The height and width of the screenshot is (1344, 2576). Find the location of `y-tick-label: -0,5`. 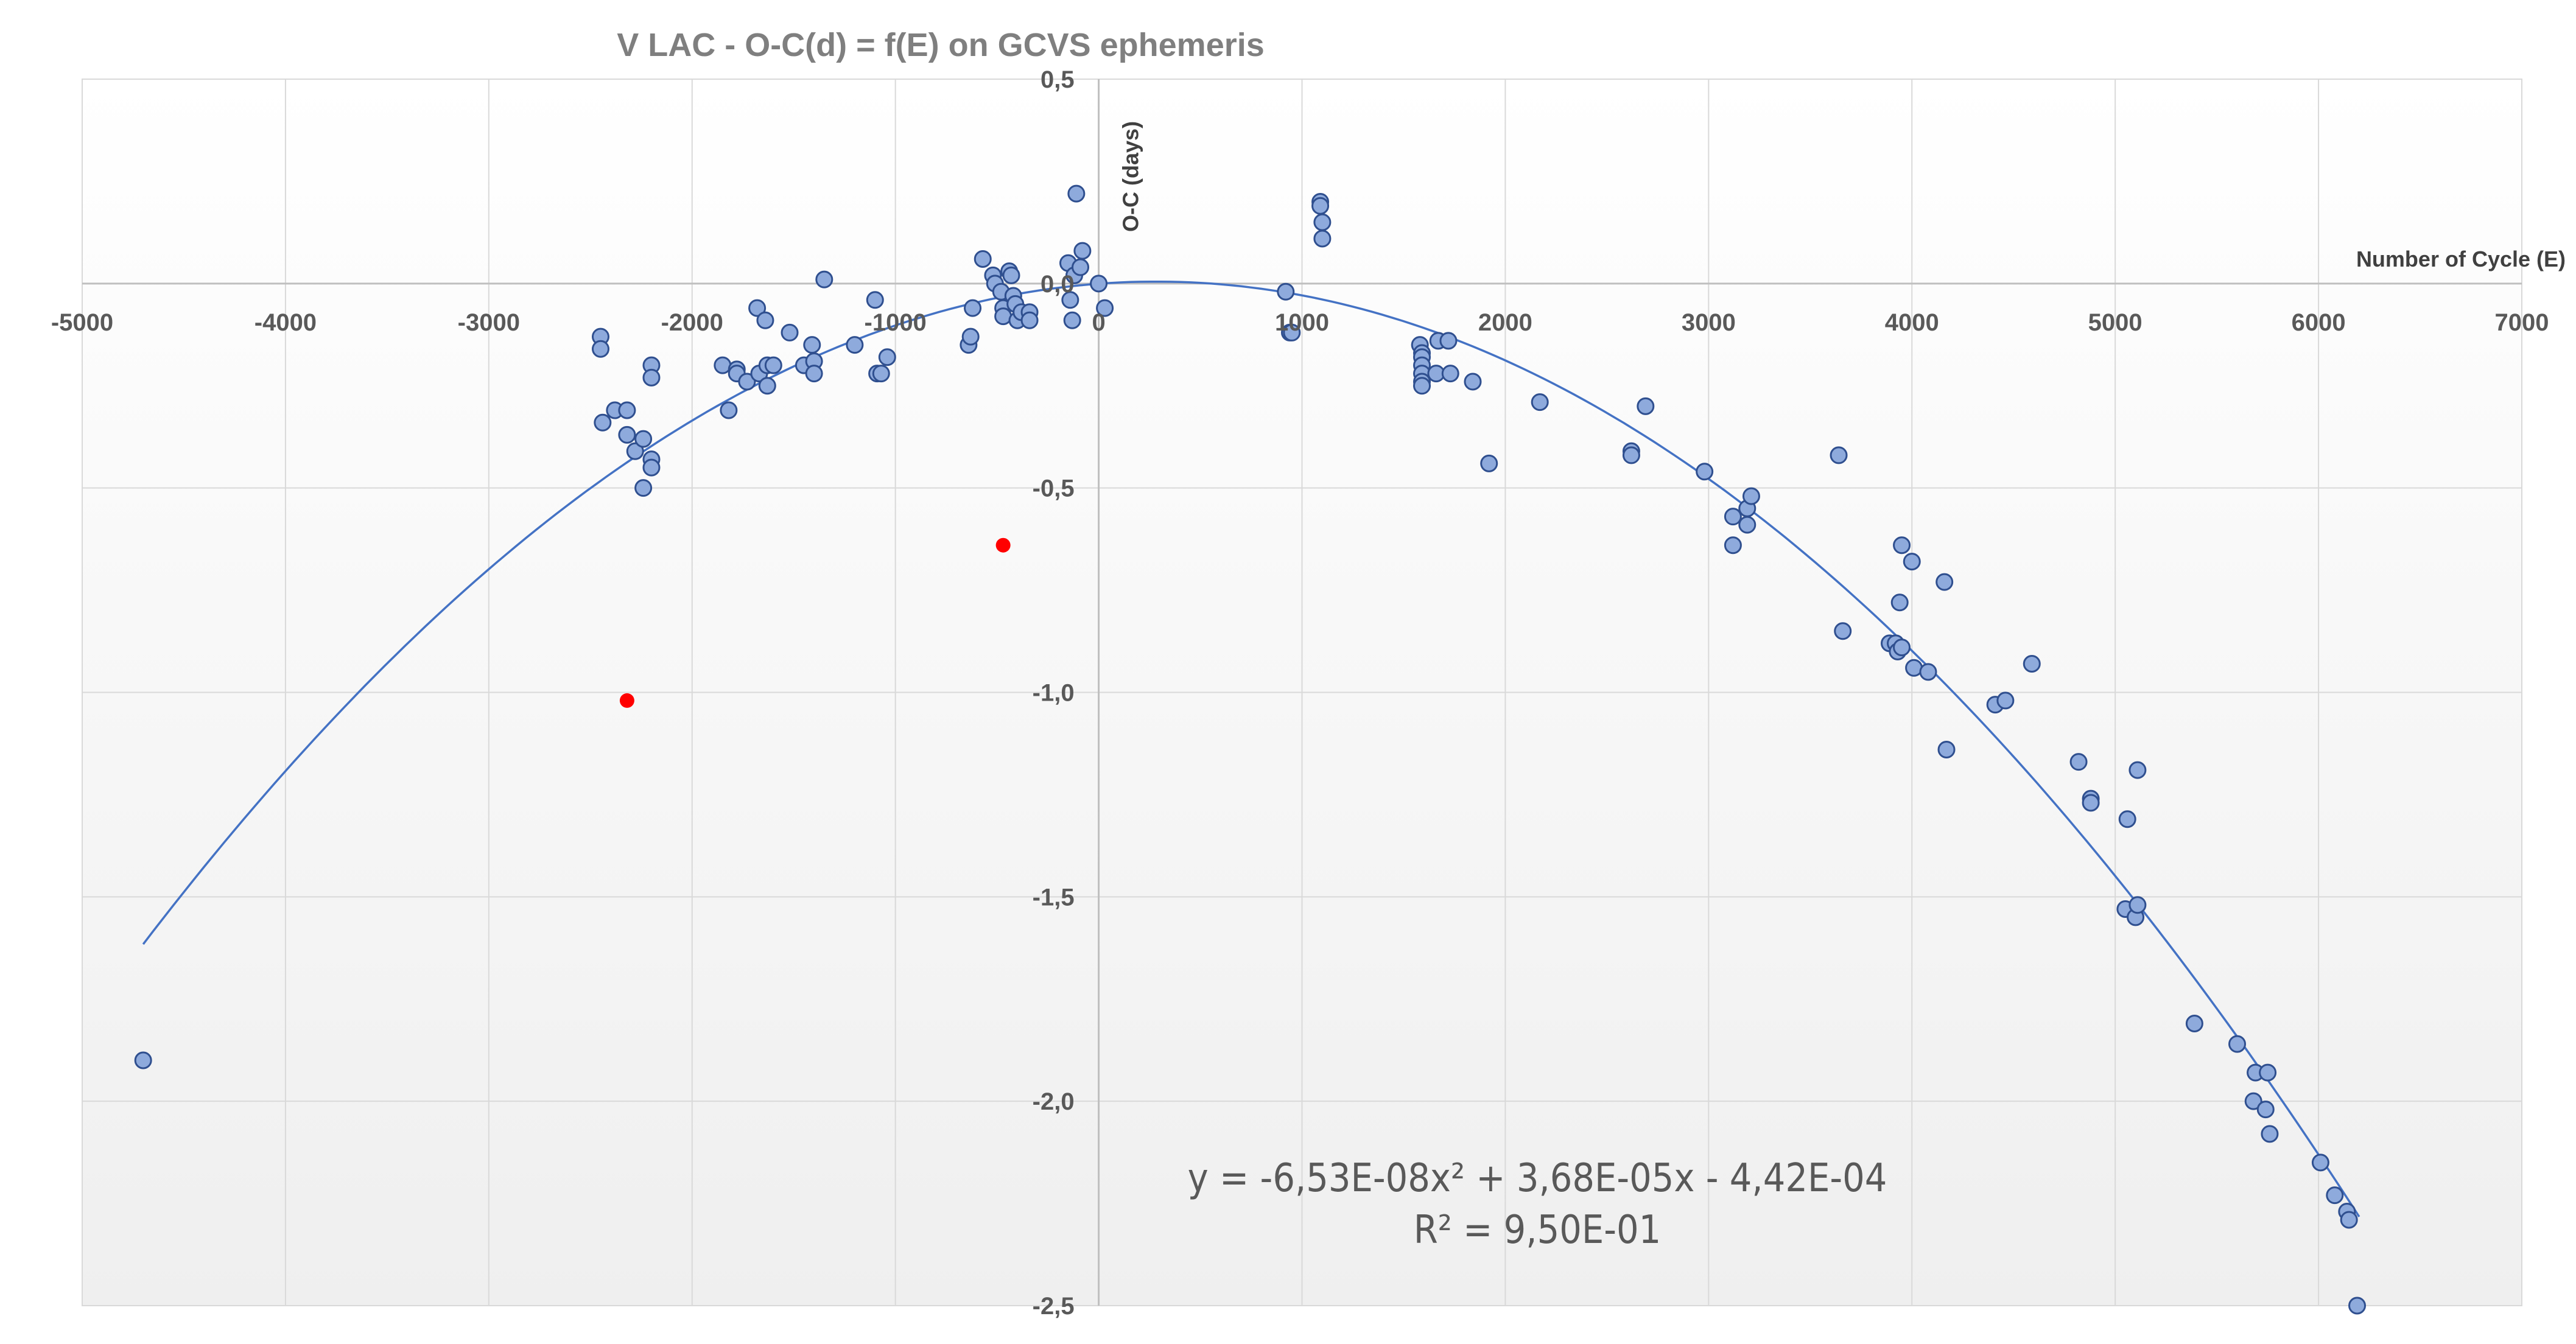

y-tick-label: -0,5 is located at coordinates (1054, 488).